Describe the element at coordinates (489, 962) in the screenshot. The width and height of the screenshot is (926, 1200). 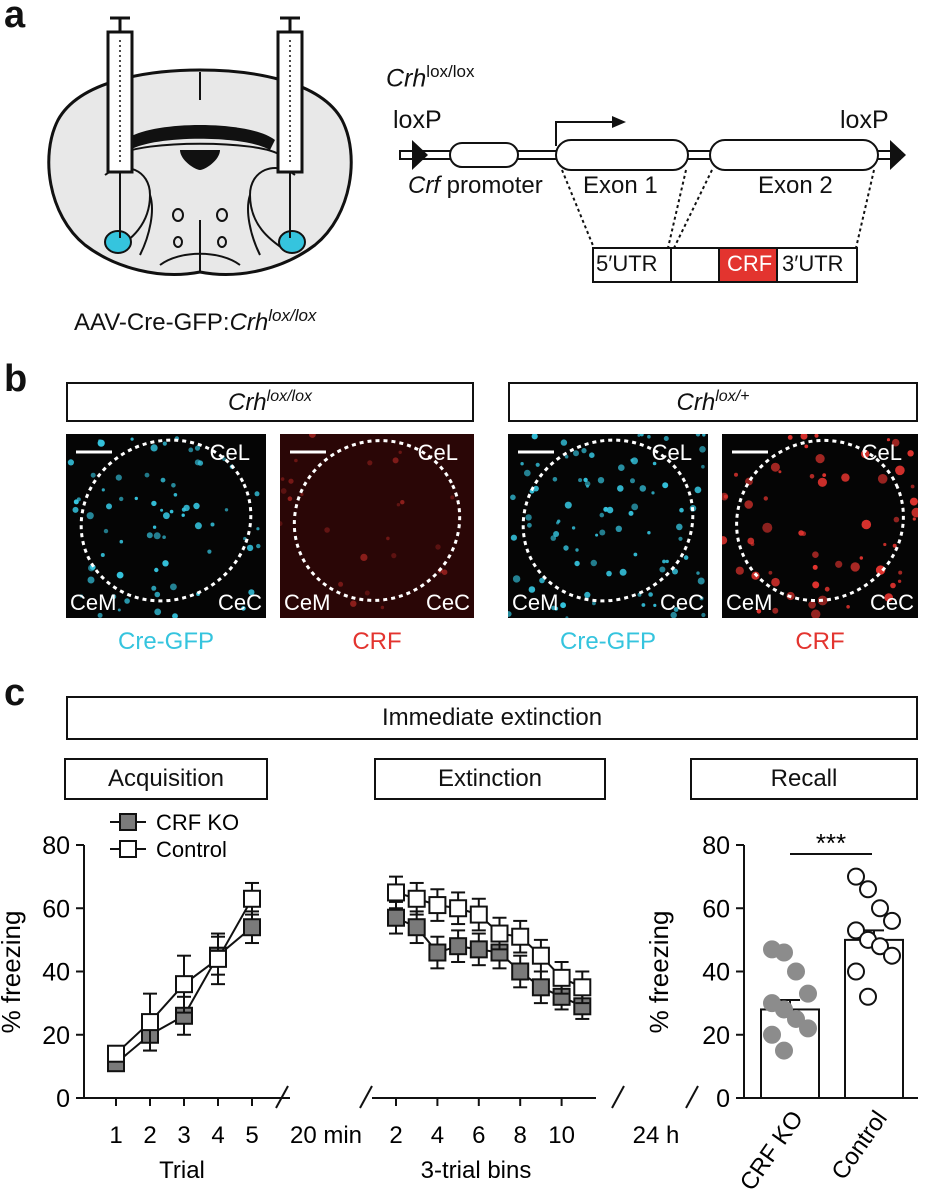
I see `series-line` at that location.